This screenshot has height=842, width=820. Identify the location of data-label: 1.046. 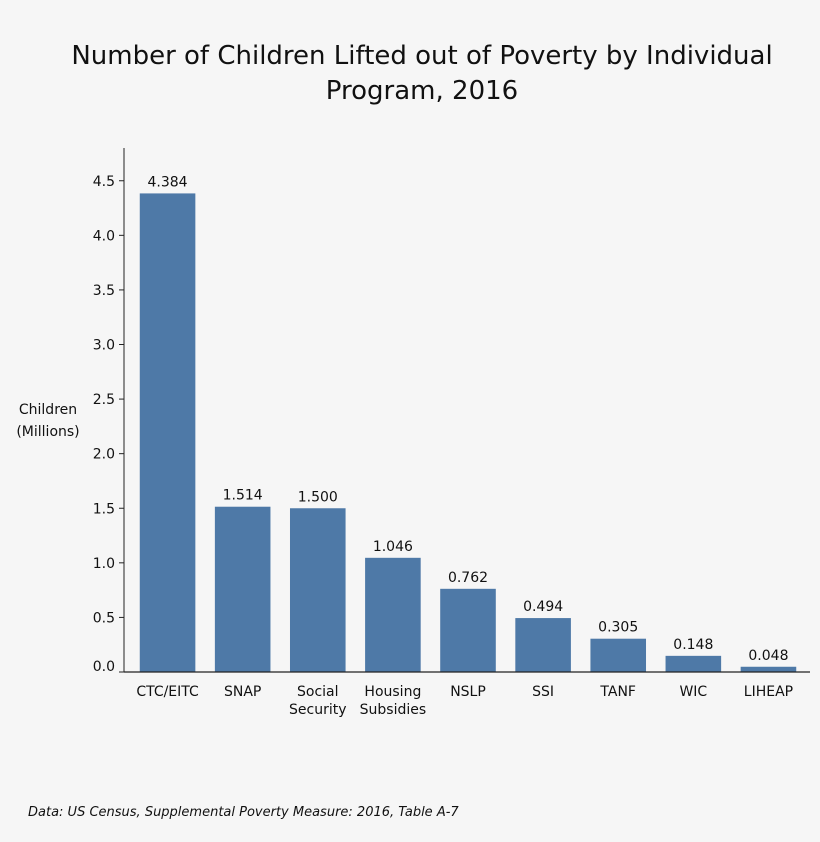
(393, 547).